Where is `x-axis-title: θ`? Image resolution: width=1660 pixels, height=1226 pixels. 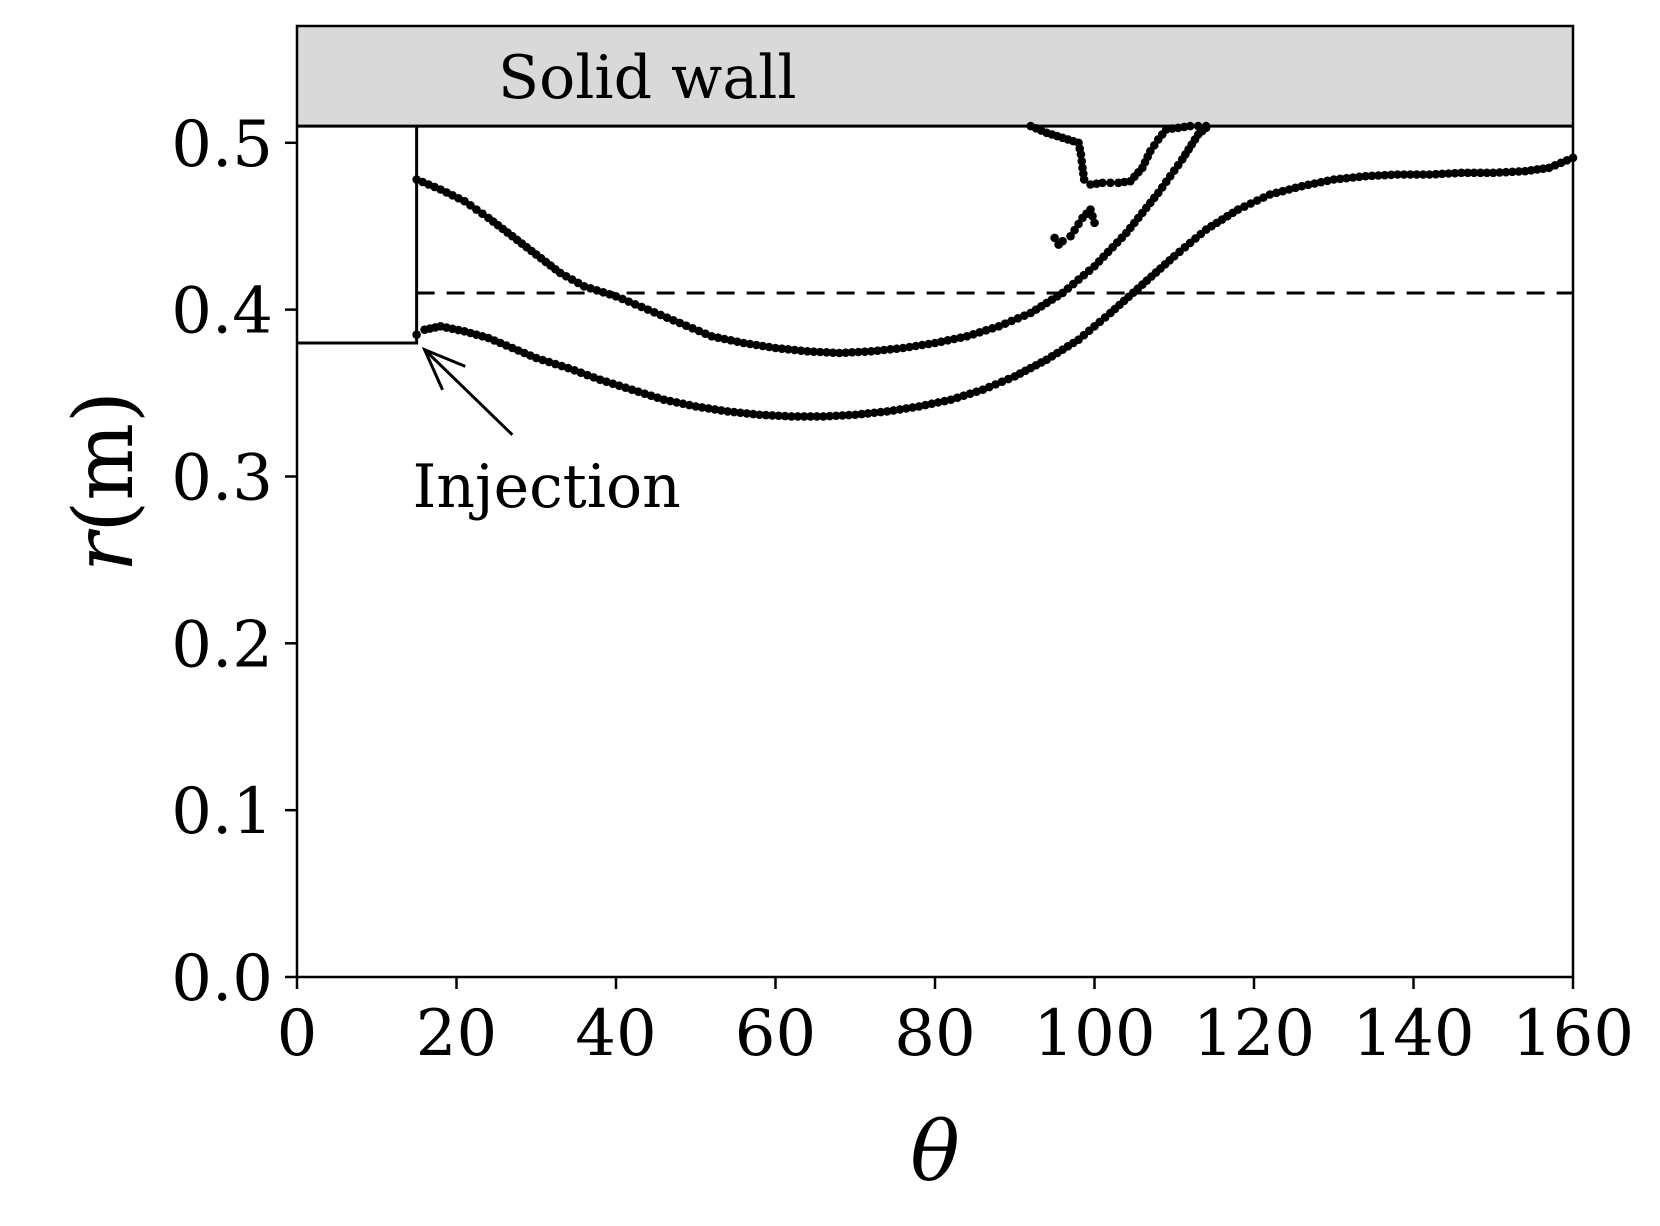
x-axis-title: θ is located at coordinates (934, 1152).